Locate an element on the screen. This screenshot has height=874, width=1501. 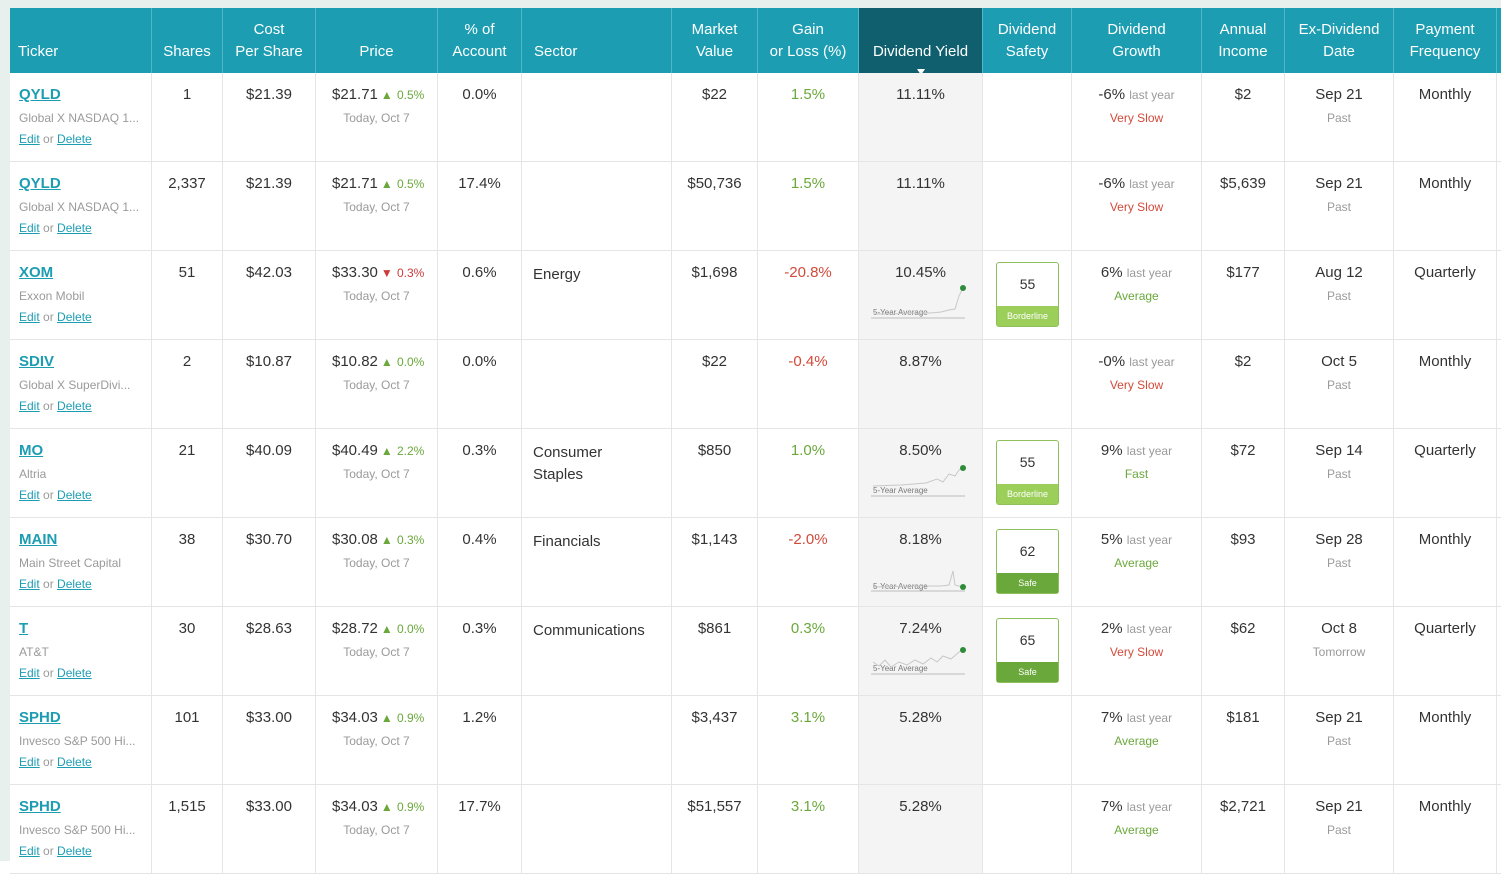
header-ex-dividend-date: Ex-Dividend Date is located at coordinates (1339, 40).